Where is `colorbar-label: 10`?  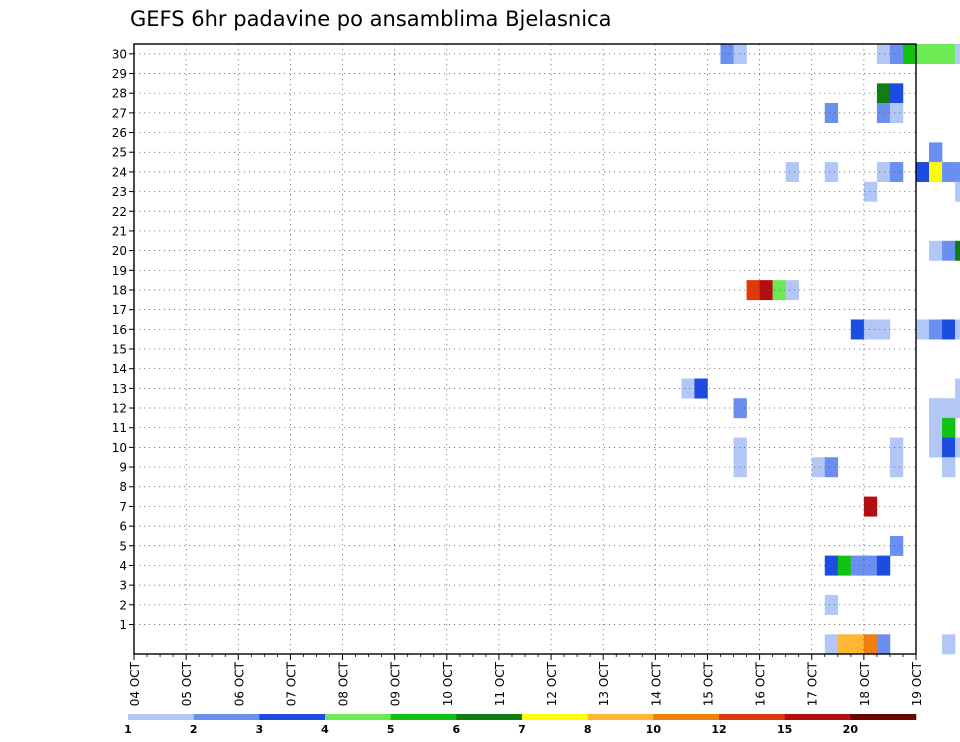 colorbar-label: 10 is located at coordinates (654, 729).